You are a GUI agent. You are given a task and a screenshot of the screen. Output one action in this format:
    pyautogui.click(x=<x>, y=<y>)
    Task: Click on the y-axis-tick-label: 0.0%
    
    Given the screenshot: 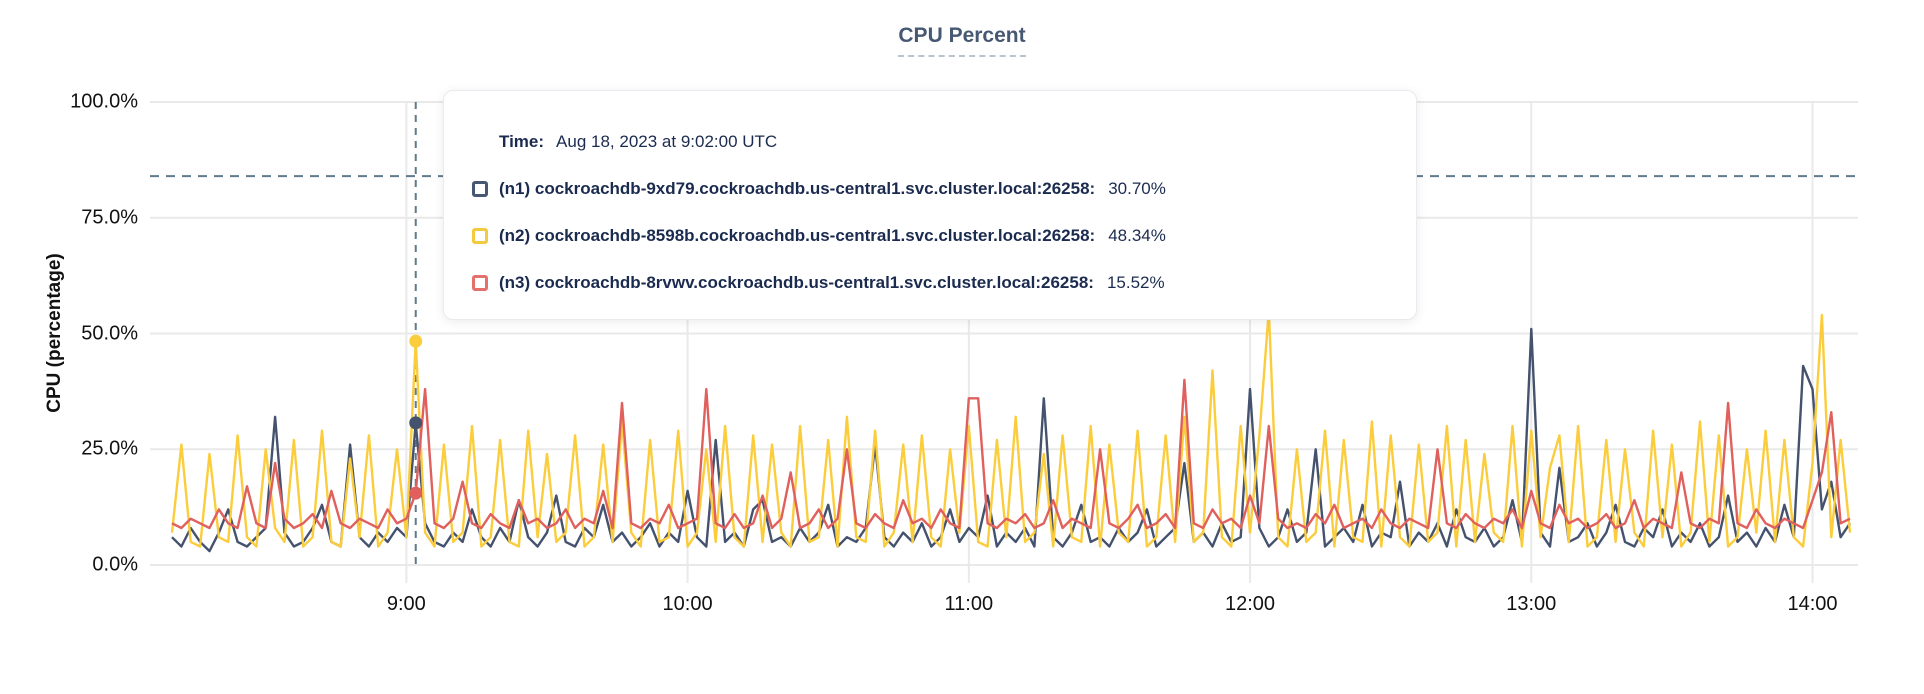 What is the action you would take?
    pyautogui.click(x=115, y=564)
    